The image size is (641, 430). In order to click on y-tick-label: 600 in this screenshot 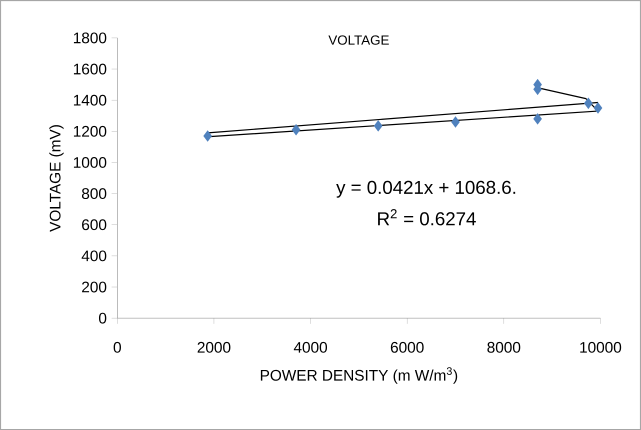, I will do `click(94, 224)`.